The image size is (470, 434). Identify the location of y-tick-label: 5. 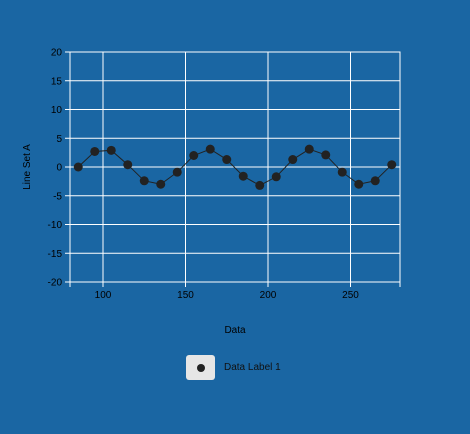
(59, 139).